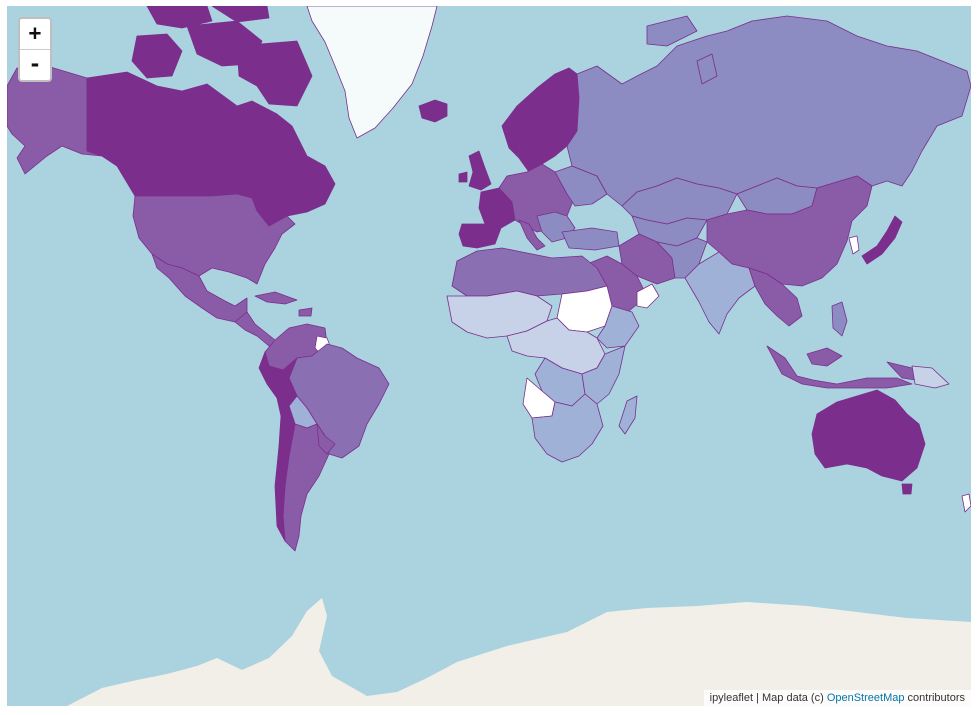 This screenshot has height=715, width=980. I want to click on country-tasmania, so click(907, 489).